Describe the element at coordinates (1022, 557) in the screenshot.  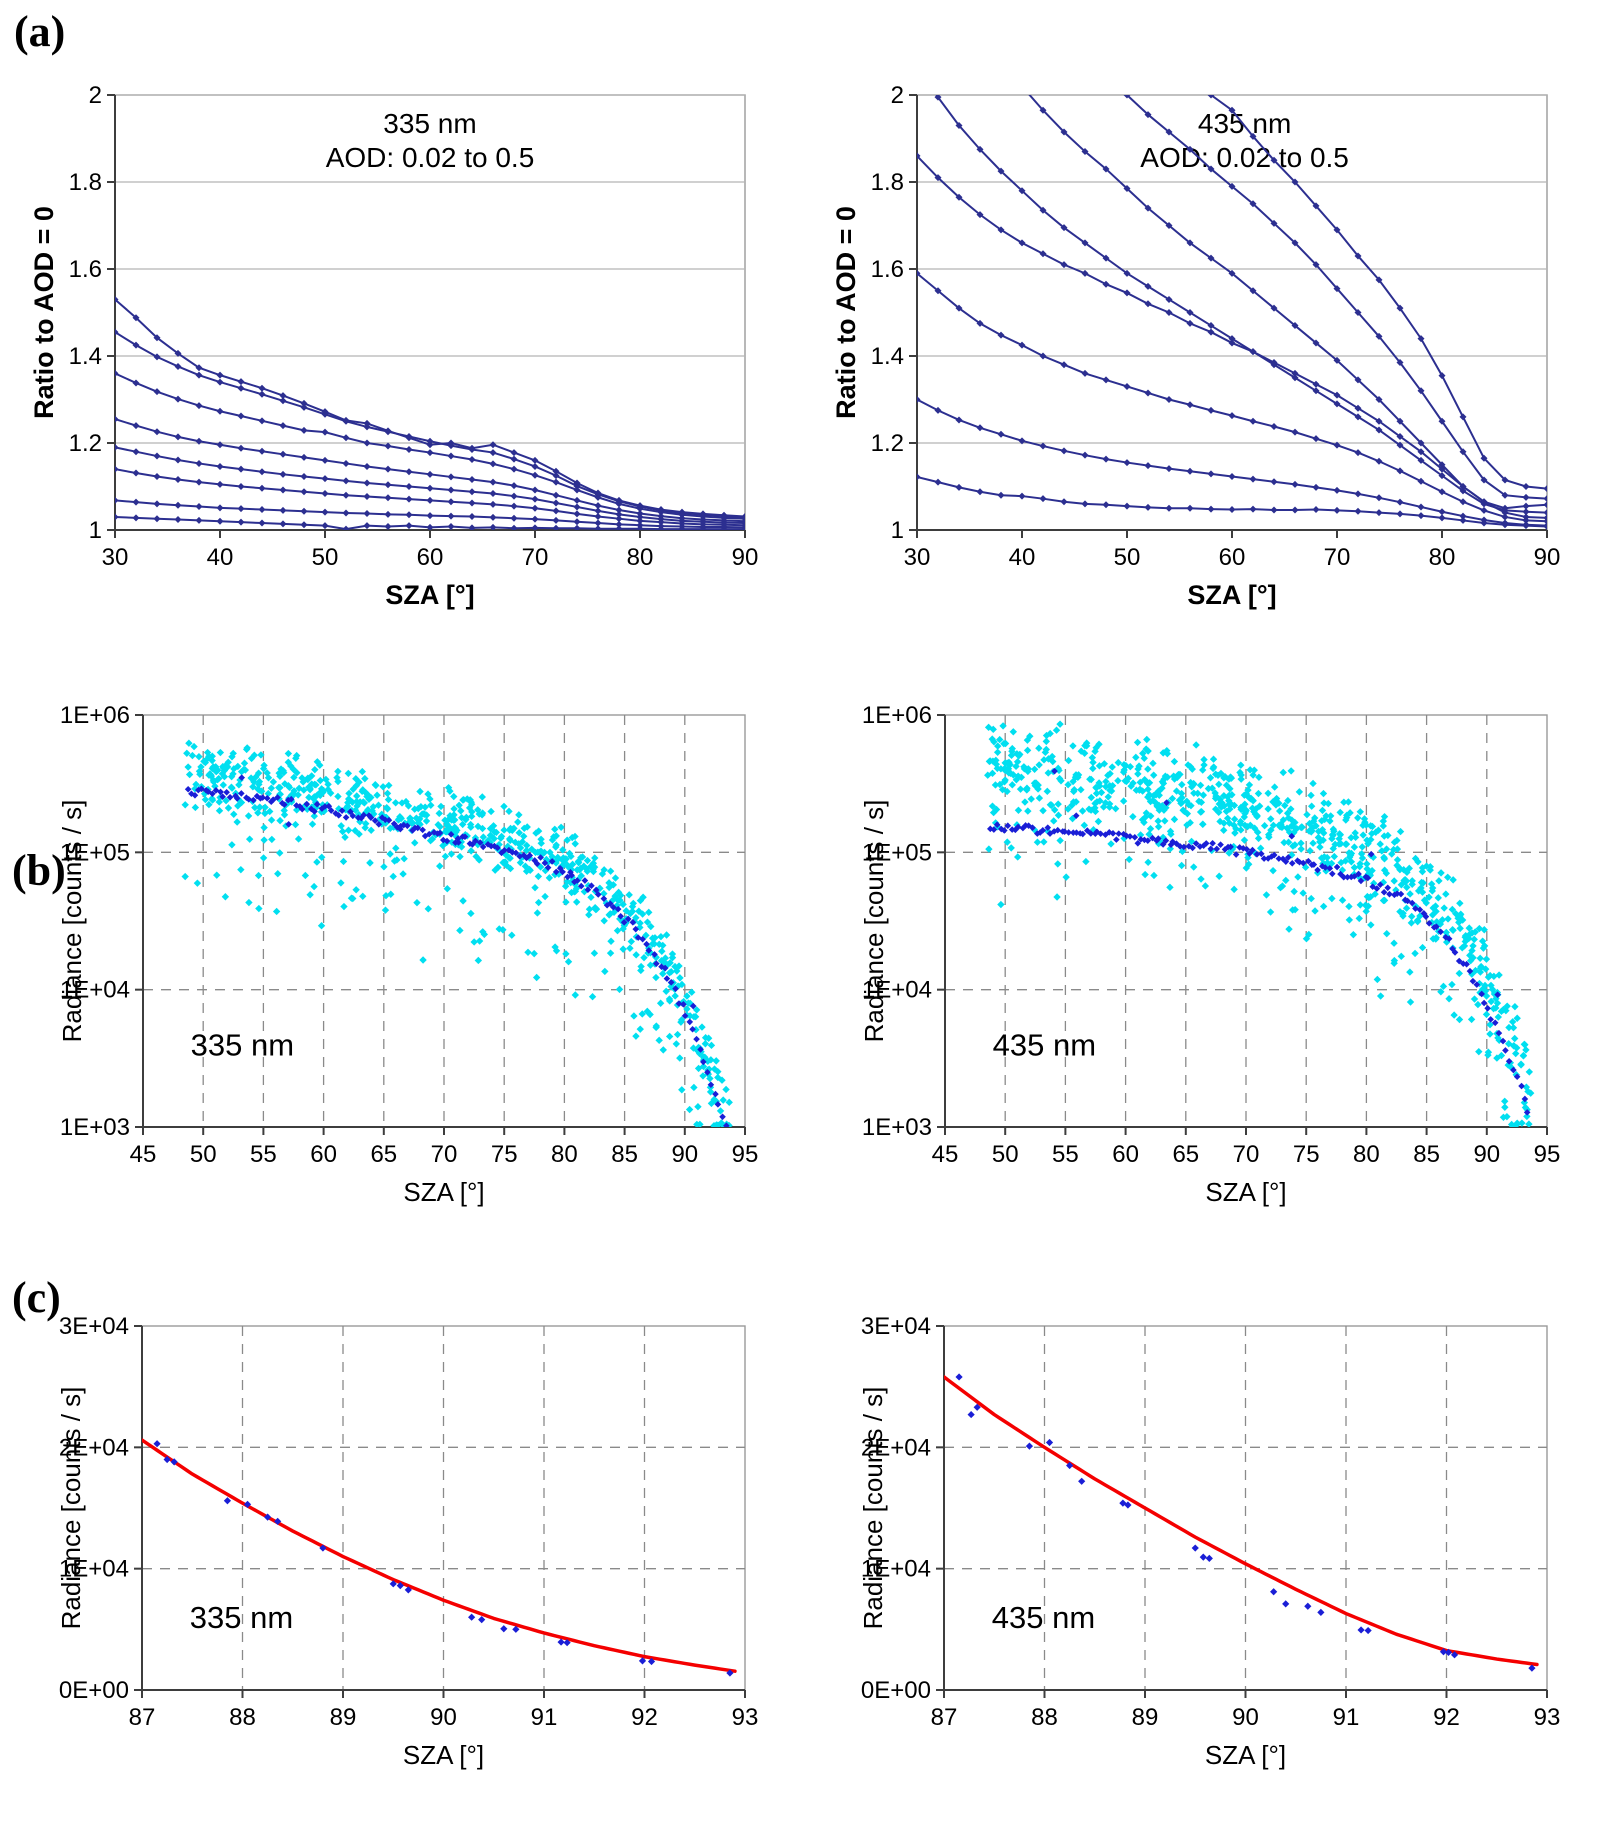
I see `svg-text: 40` at that location.